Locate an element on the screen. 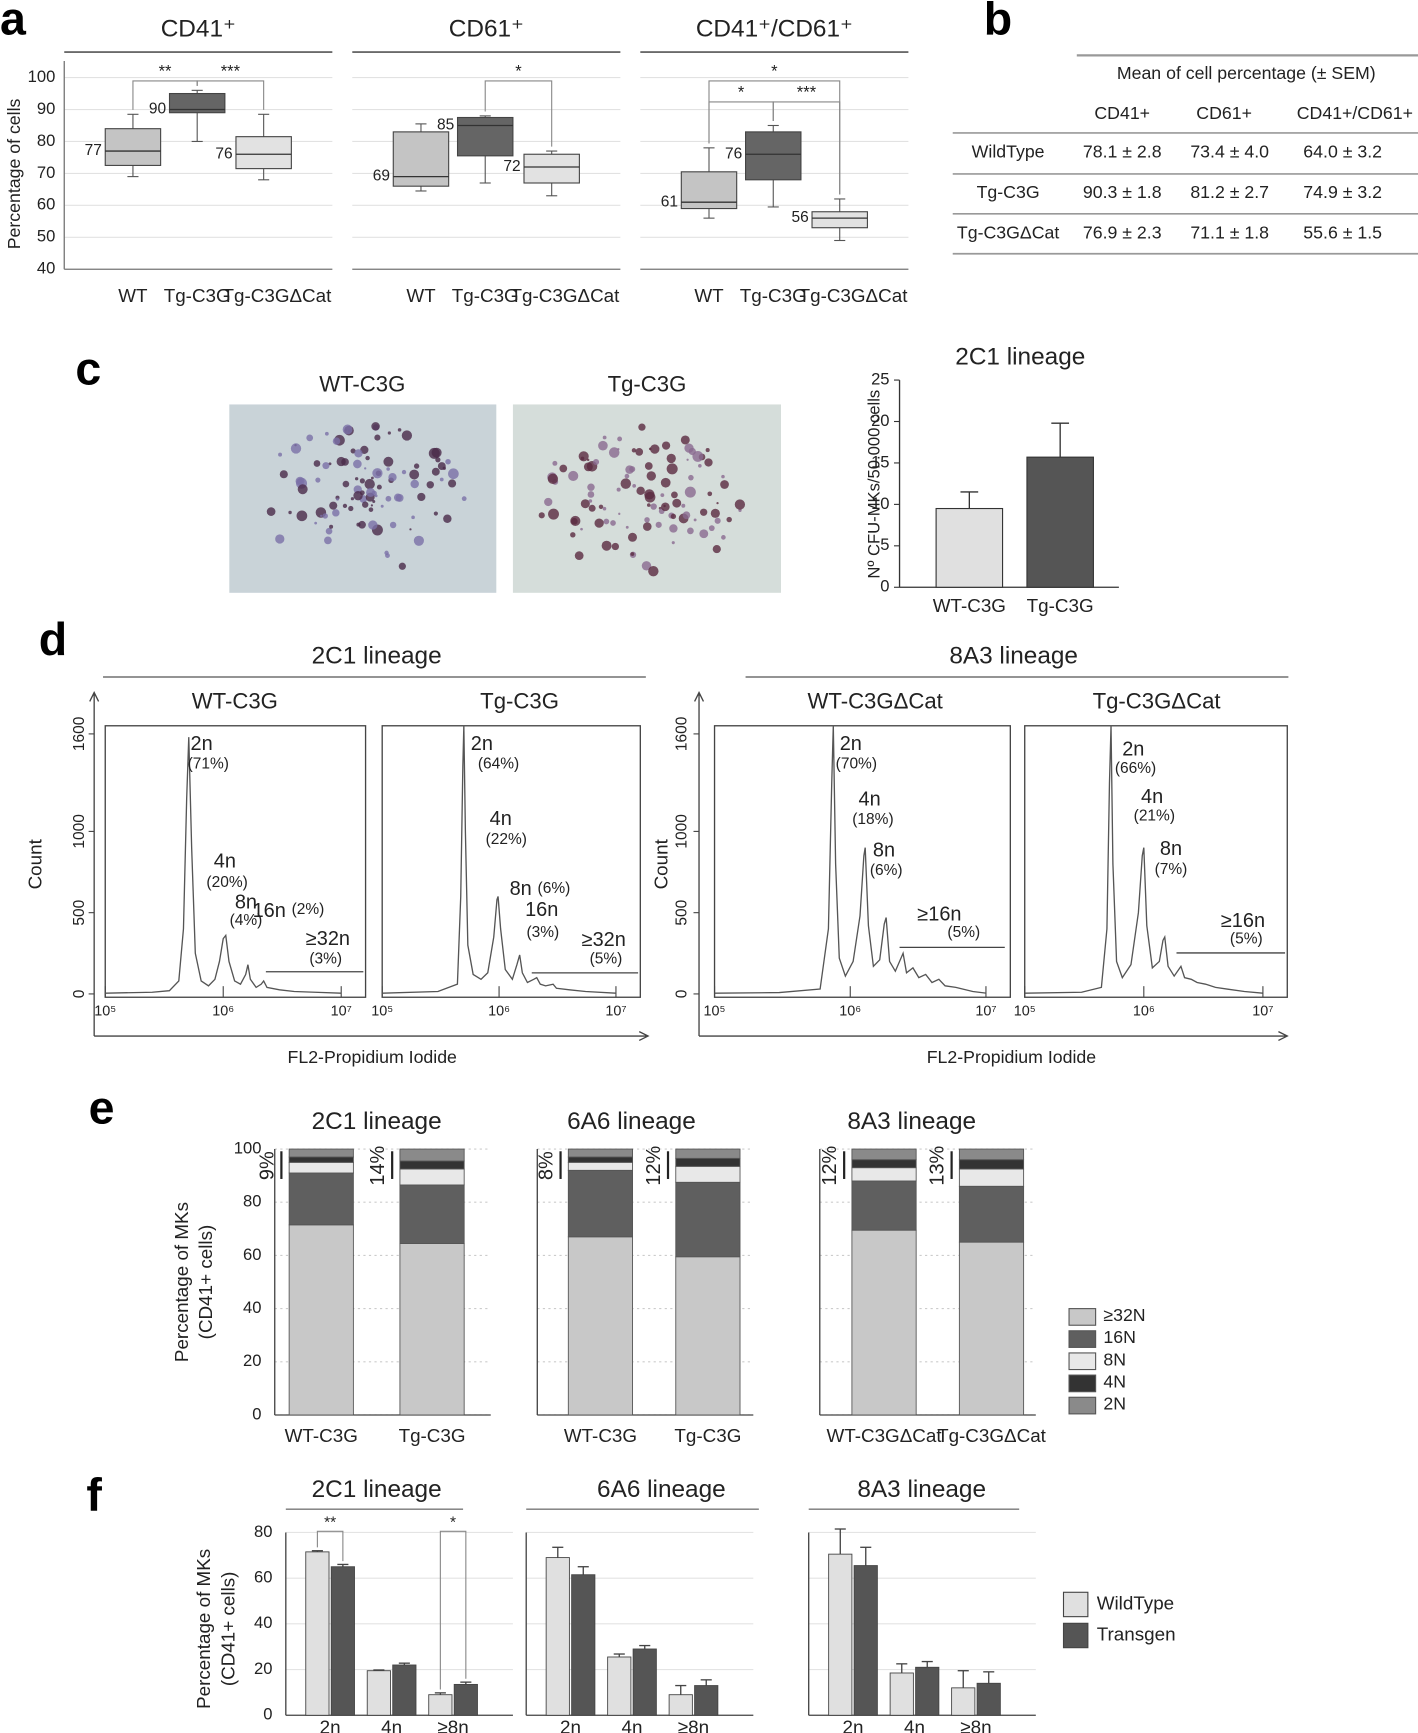 This screenshot has width=1418, height=1733. peak-label: ≥16n is located at coordinates (1243, 921).